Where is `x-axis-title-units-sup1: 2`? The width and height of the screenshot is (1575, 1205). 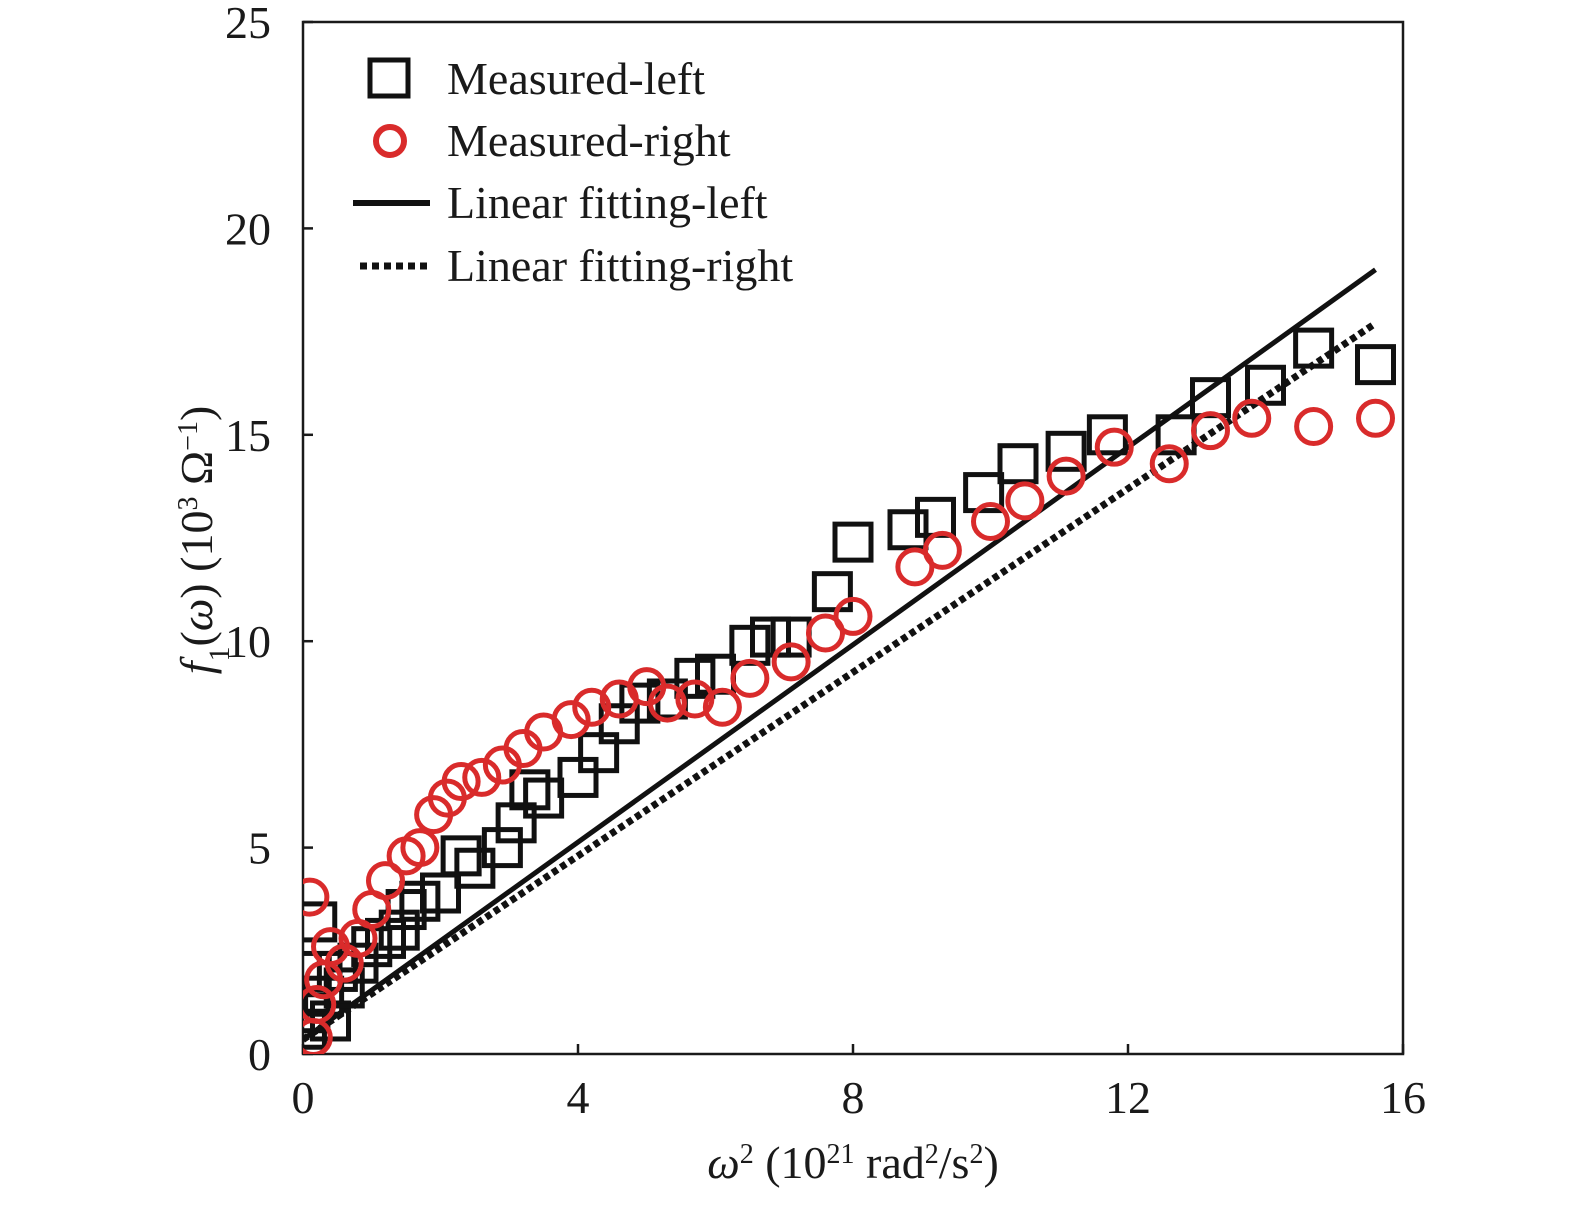
x-axis-title-units-sup1: 2 is located at coordinates (932, 1154).